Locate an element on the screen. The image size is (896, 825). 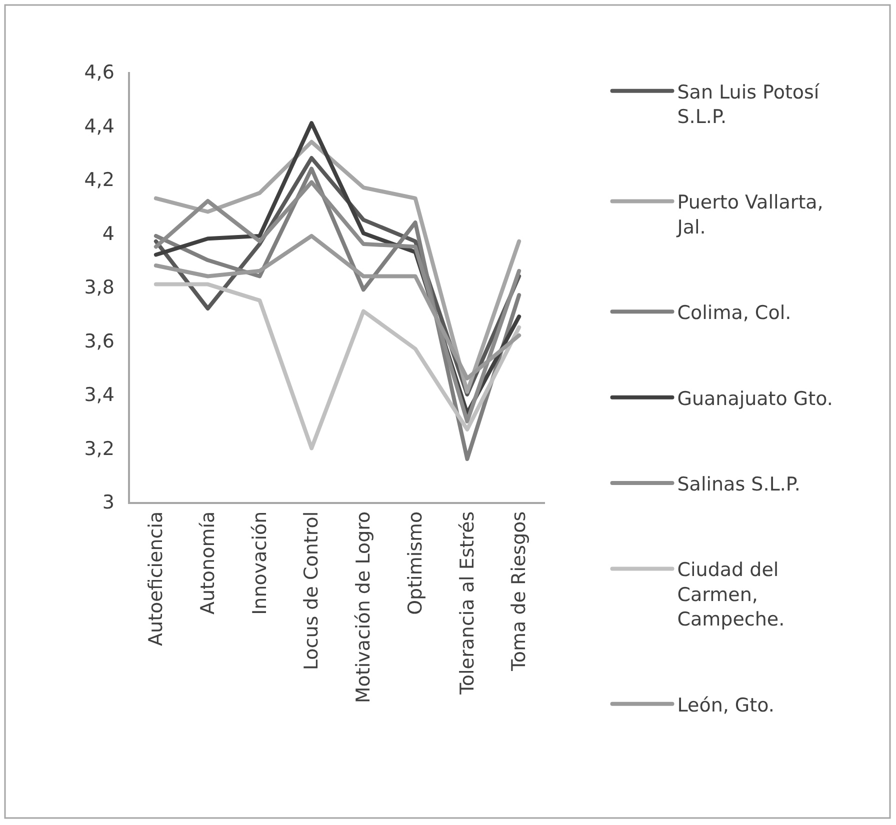
y-tick-label: 4 is located at coordinates (108, 233).